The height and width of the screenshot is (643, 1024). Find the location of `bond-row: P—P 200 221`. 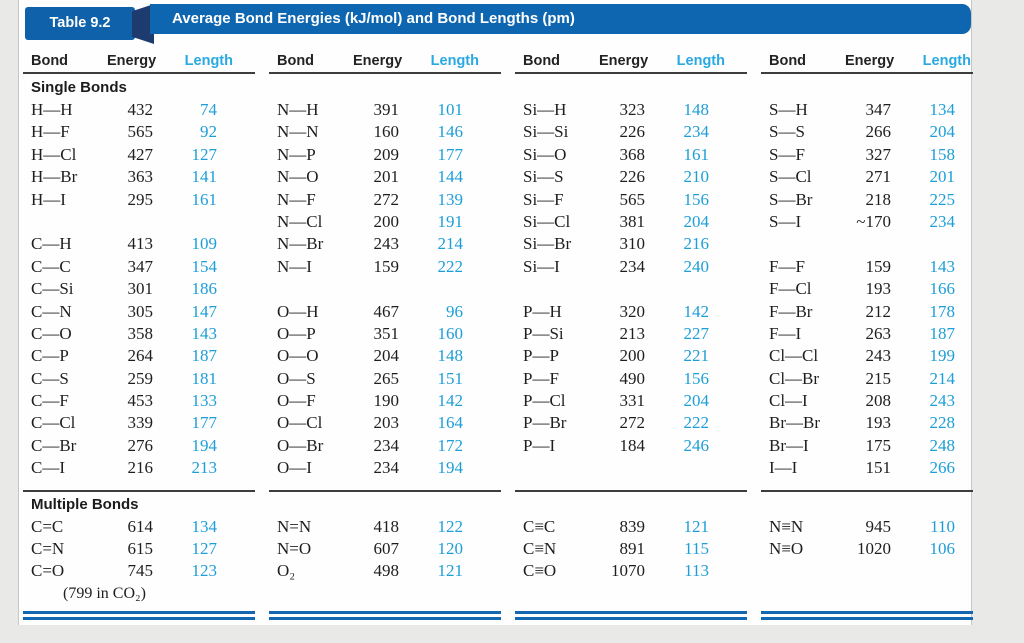

bond-row: P—P 200 221 is located at coordinates (631, 356).